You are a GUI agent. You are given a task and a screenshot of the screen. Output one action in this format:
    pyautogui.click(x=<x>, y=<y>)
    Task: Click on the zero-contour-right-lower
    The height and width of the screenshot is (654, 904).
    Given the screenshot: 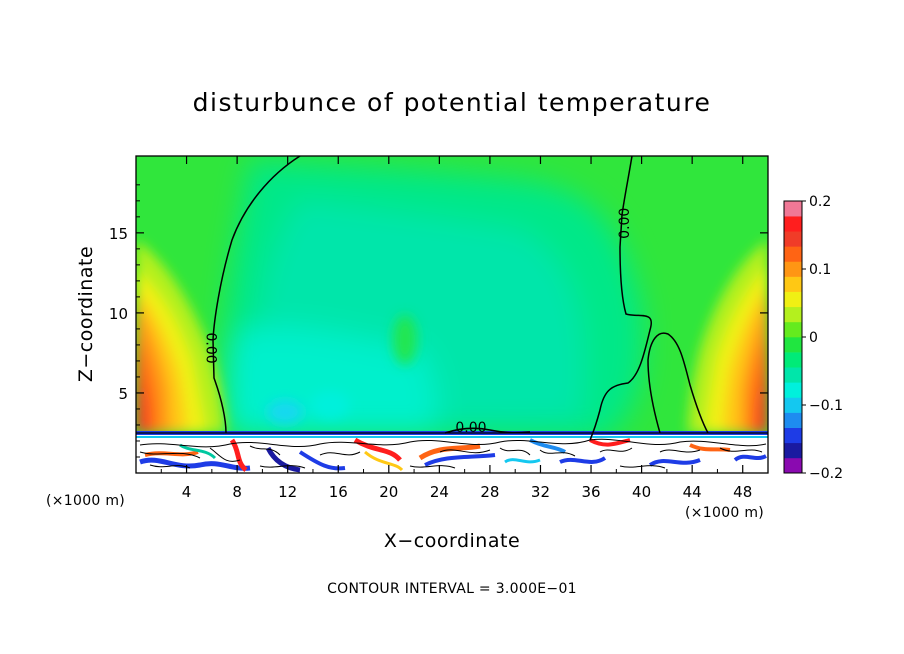 What is the action you would take?
    pyautogui.click(x=678, y=383)
    